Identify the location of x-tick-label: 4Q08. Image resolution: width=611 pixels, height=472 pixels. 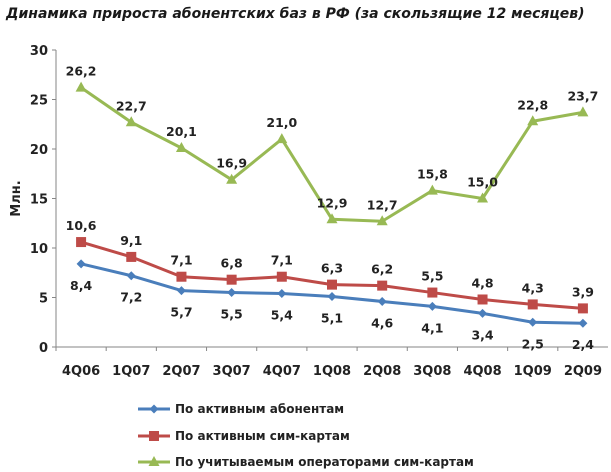
(482, 371).